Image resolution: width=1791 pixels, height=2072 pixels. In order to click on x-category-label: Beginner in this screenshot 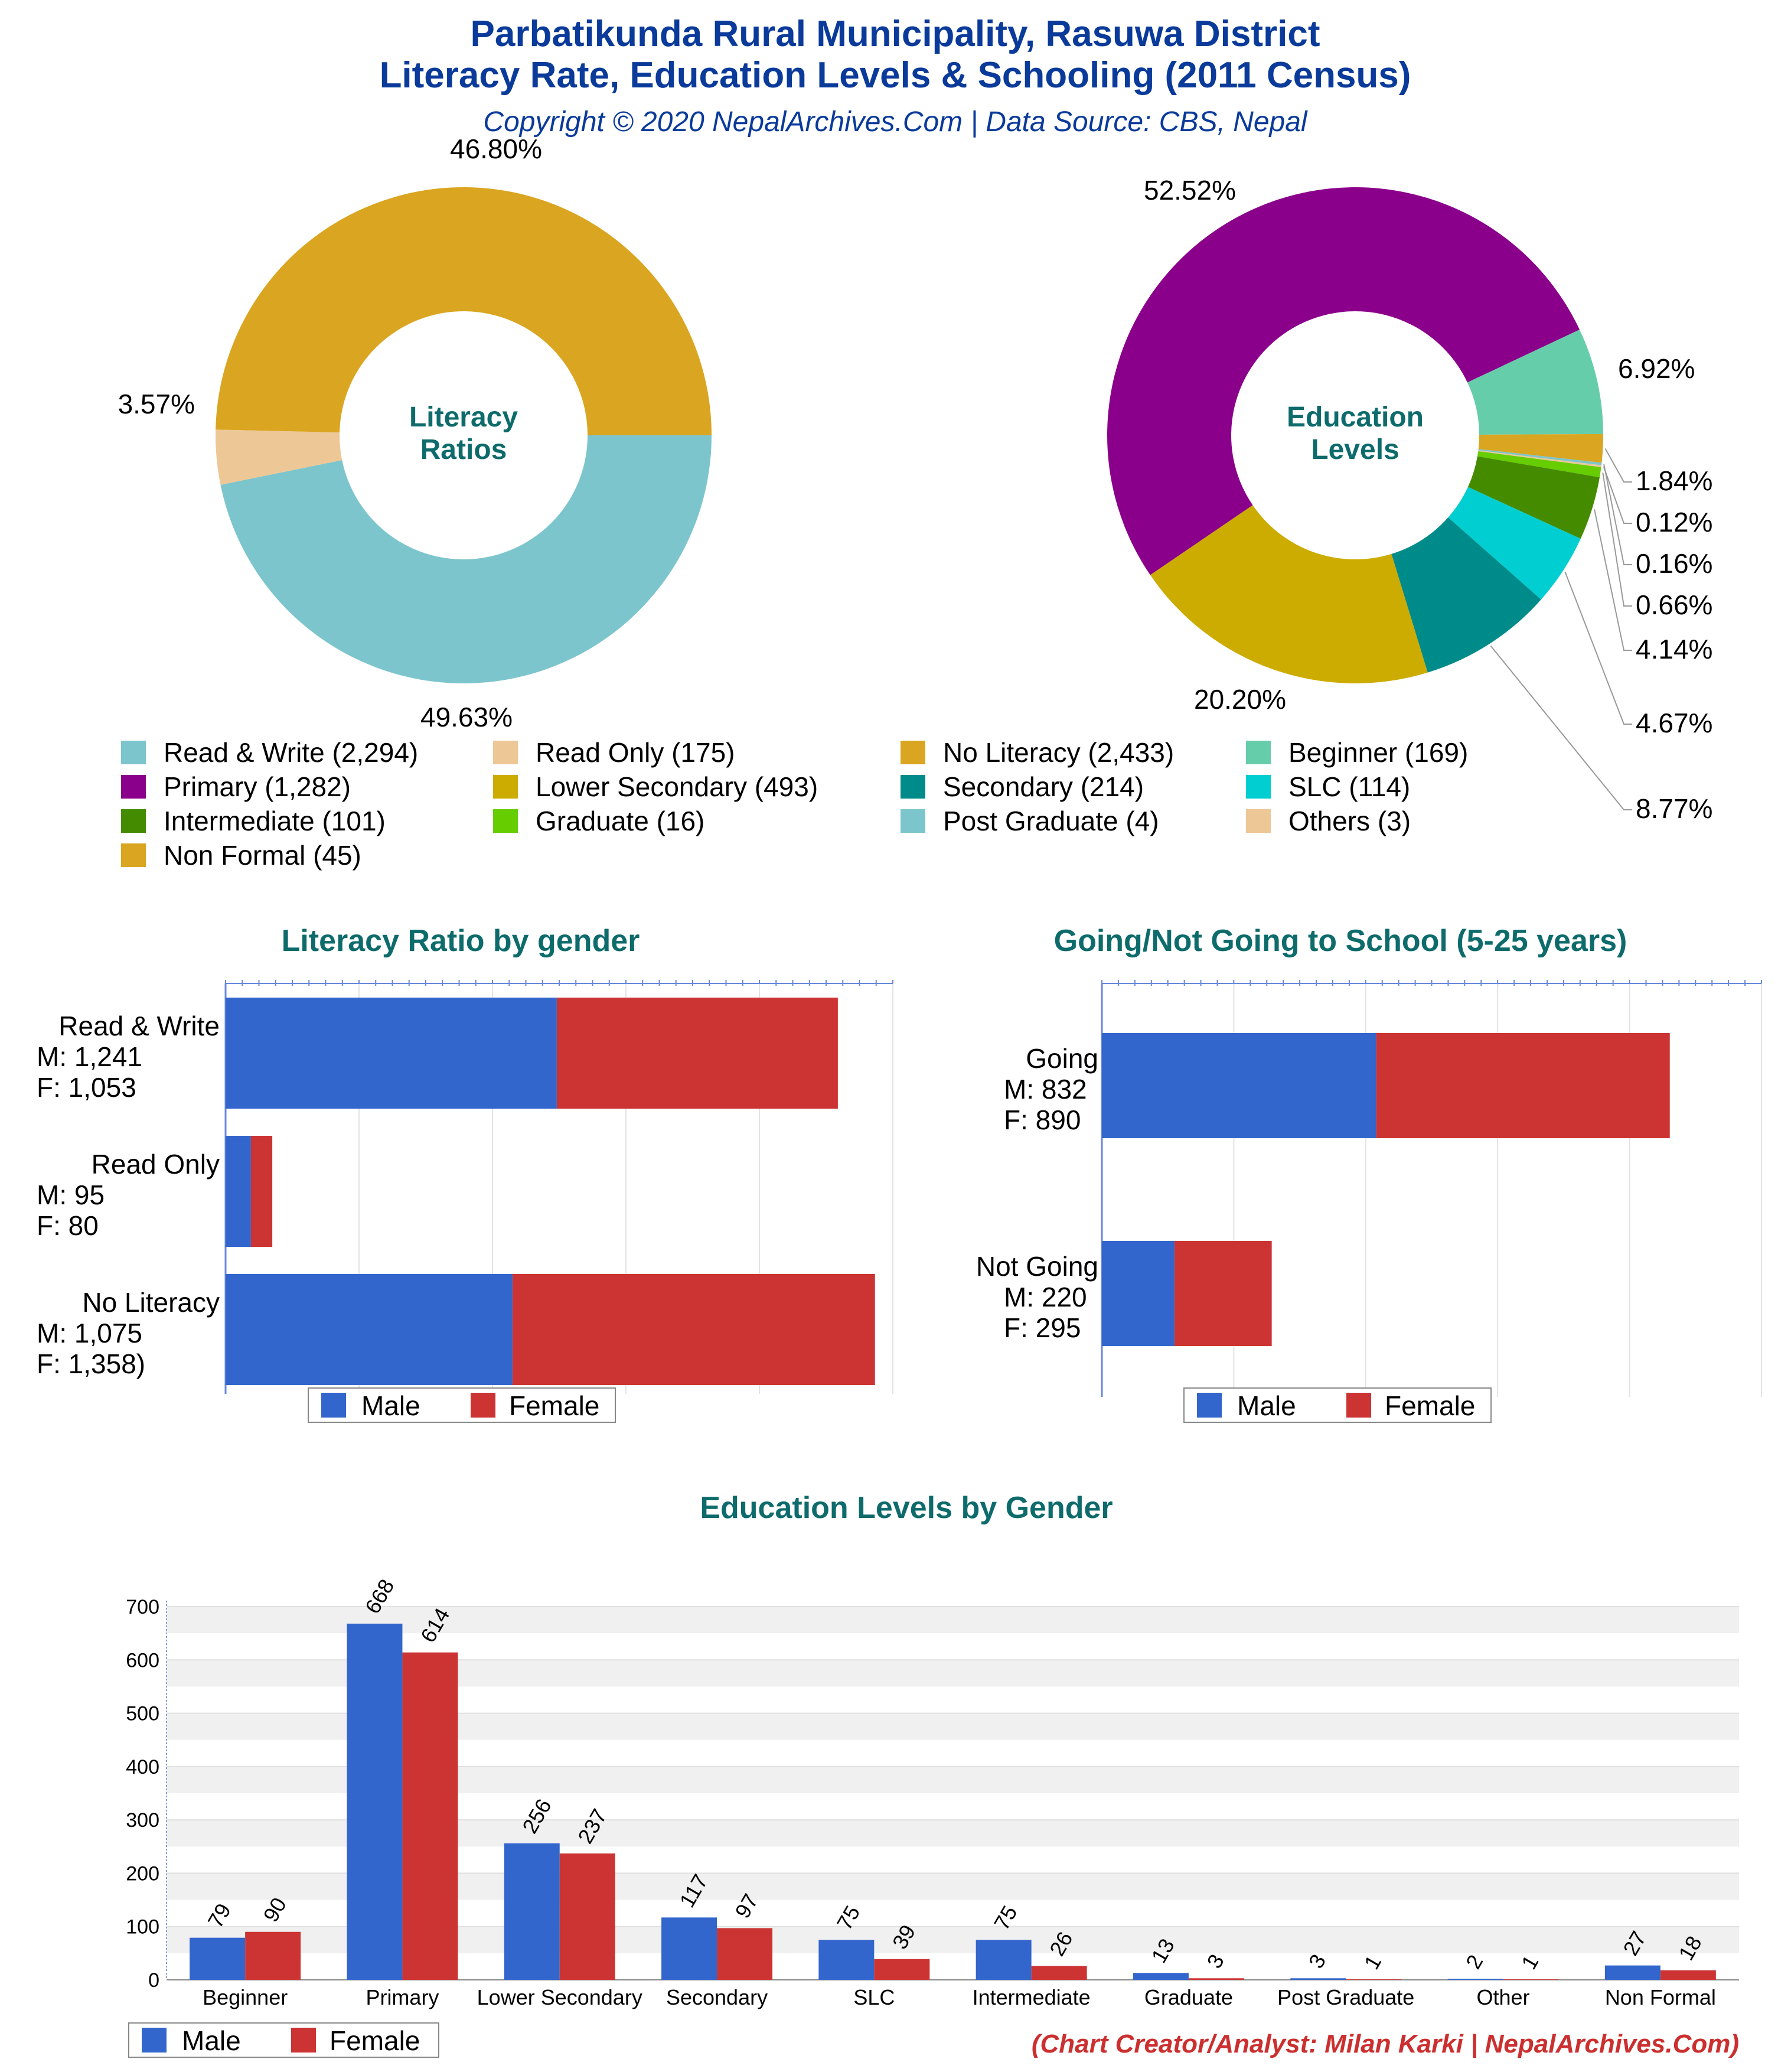, I will do `click(245, 1997)`.